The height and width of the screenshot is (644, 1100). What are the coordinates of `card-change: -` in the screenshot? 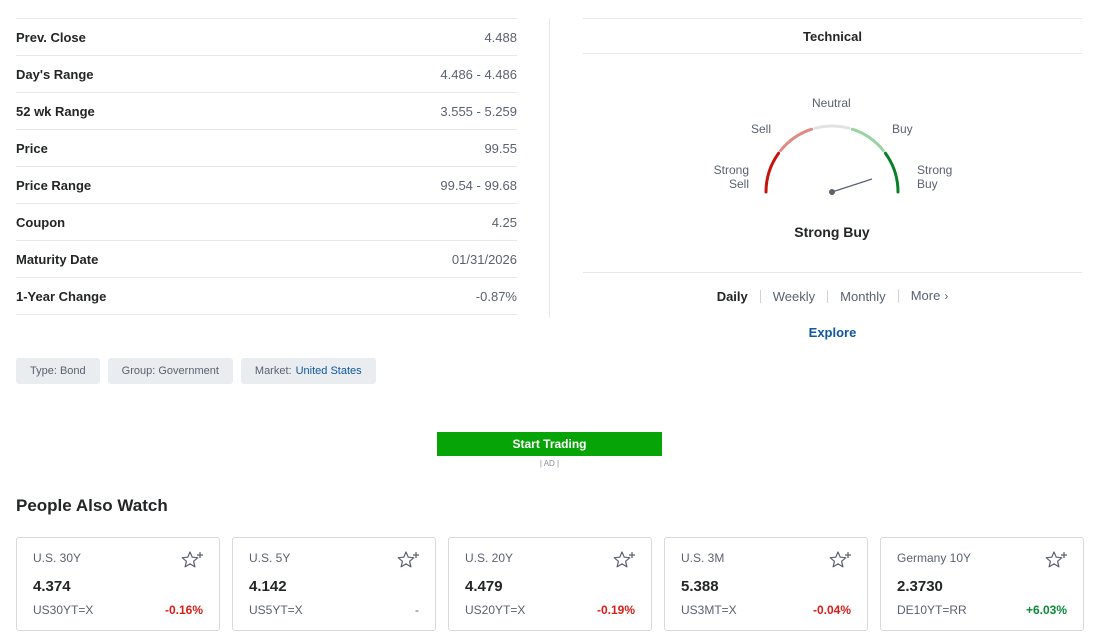 It's located at (417, 610).